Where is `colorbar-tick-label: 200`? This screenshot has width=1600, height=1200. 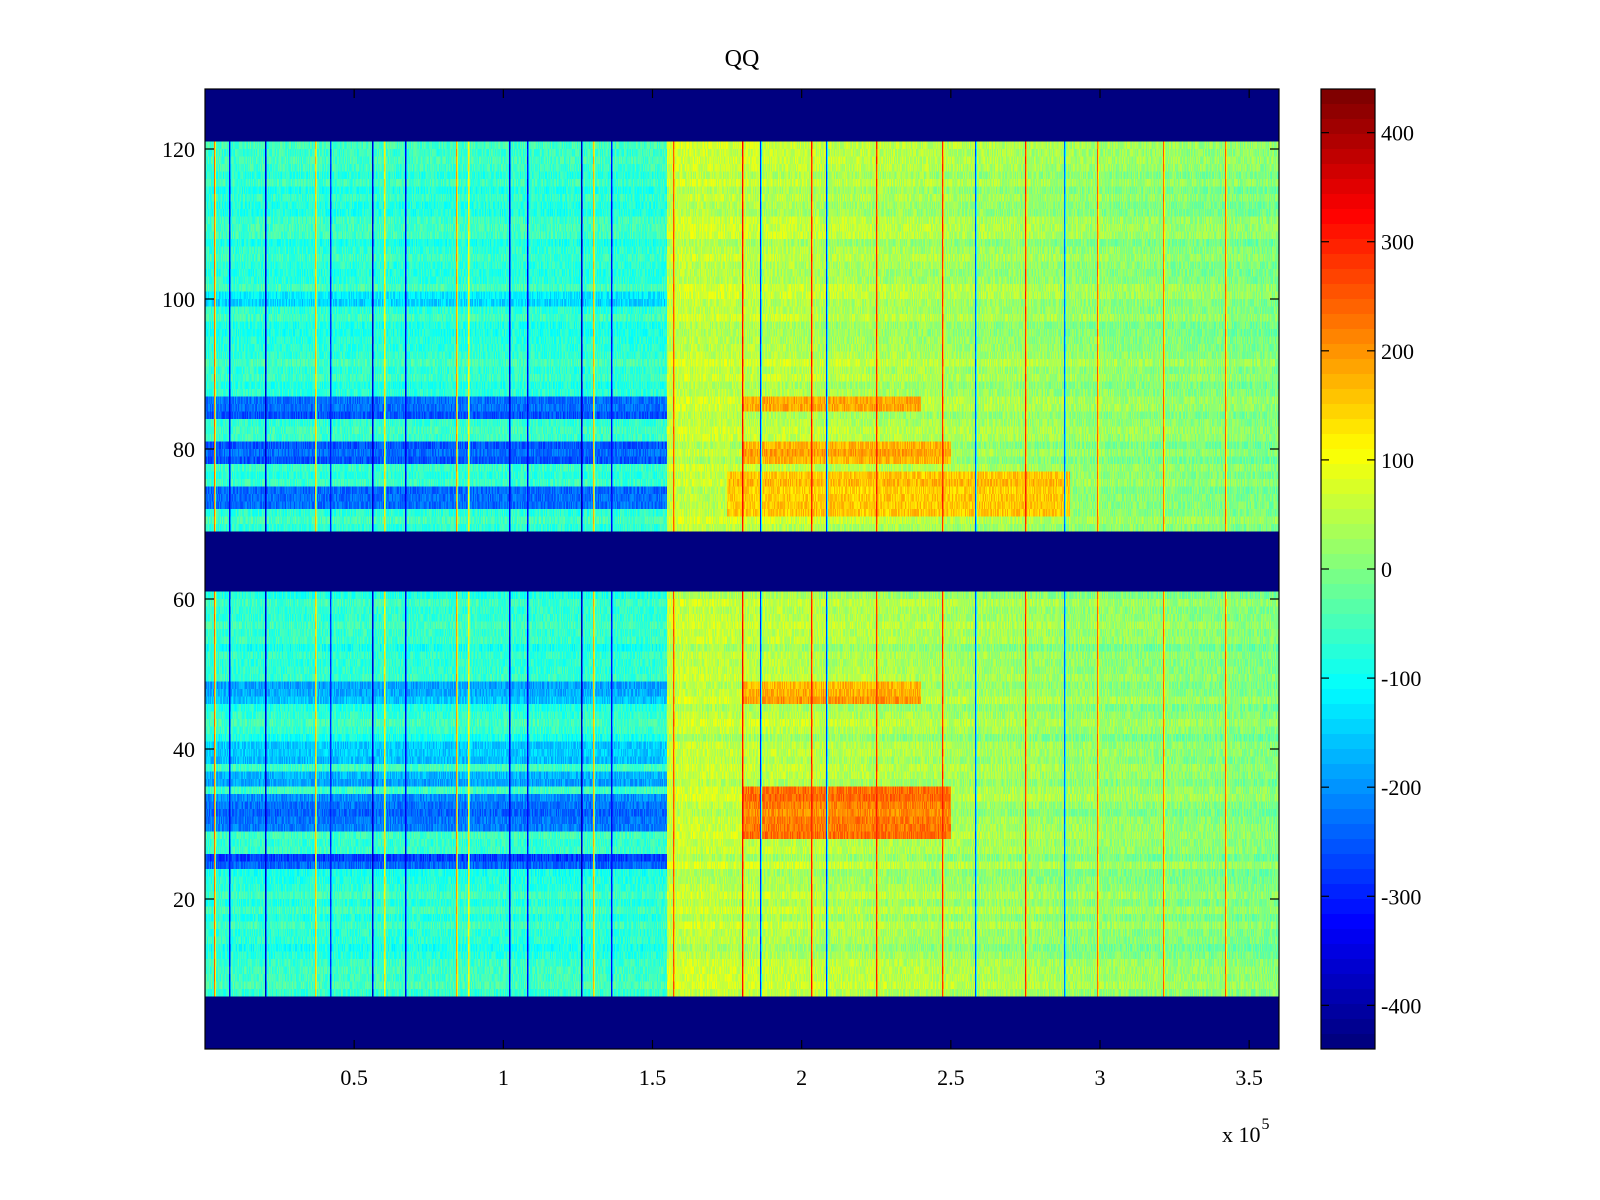
colorbar-tick-label: 200 is located at coordinates (1397, 351).